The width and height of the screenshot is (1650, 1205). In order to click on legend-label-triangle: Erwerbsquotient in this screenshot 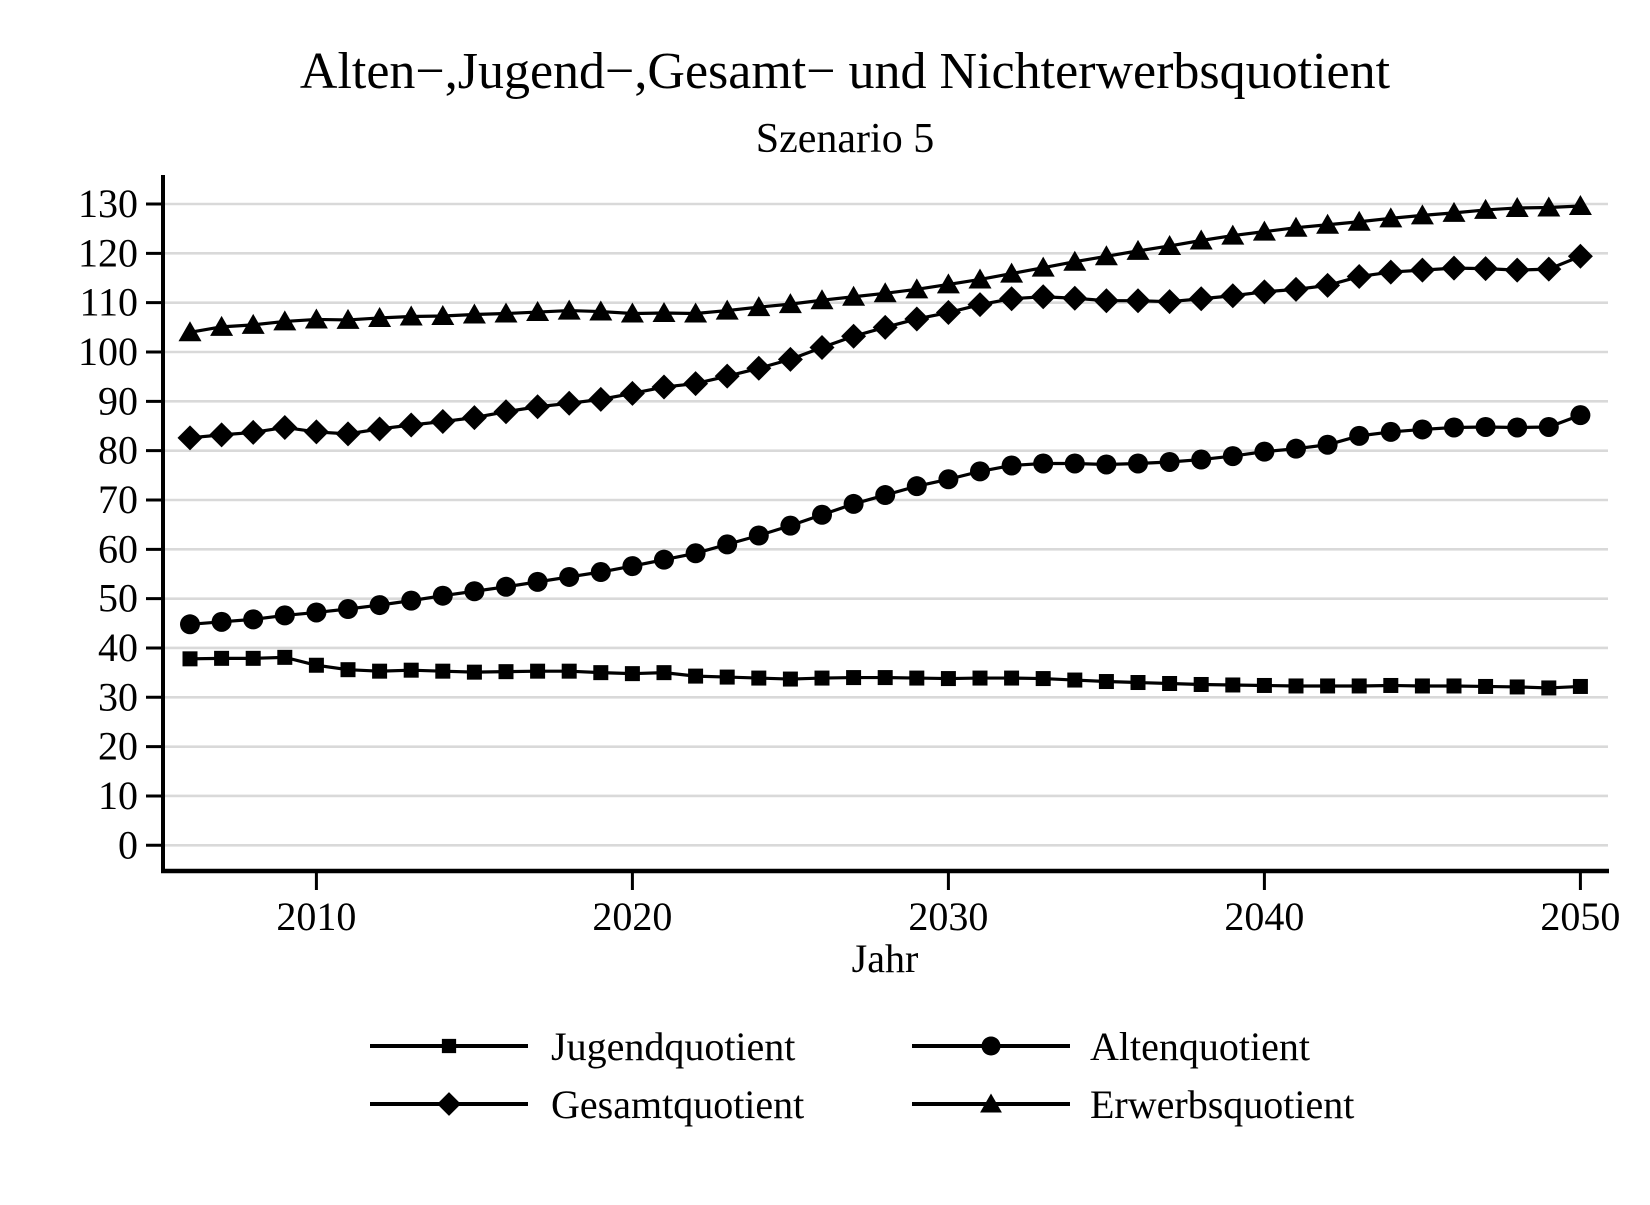, I will do `click(1222, 1104)`.